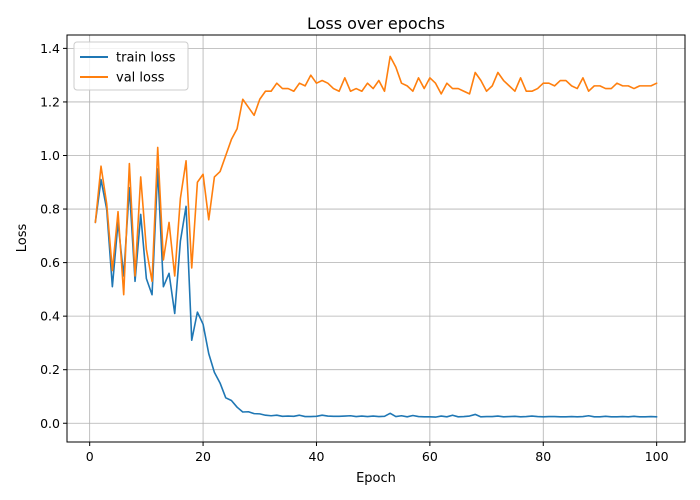 The height and width of the screenshot is (500, 700). Describe the element at coordinates (376, 478) in the screenshot. I see `x-axis-label: Epoch` at that location.